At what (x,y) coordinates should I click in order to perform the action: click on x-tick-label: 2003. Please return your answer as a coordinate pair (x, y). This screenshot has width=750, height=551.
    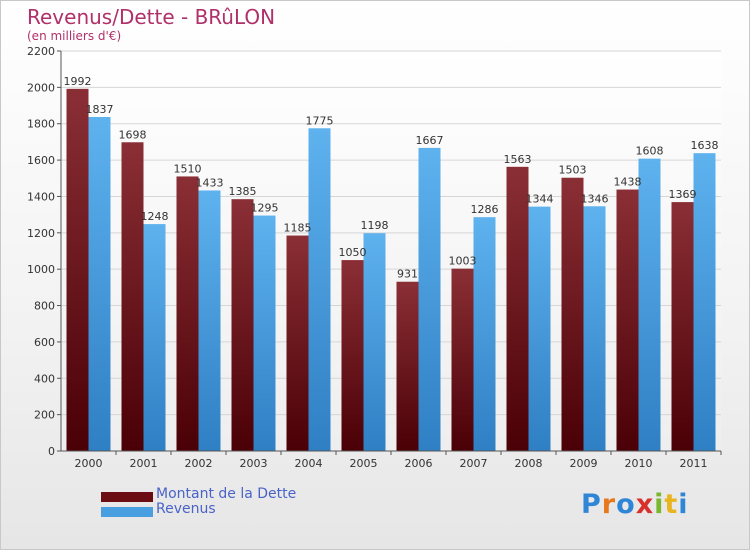
    Looking at the image, I should click on (254, 463).